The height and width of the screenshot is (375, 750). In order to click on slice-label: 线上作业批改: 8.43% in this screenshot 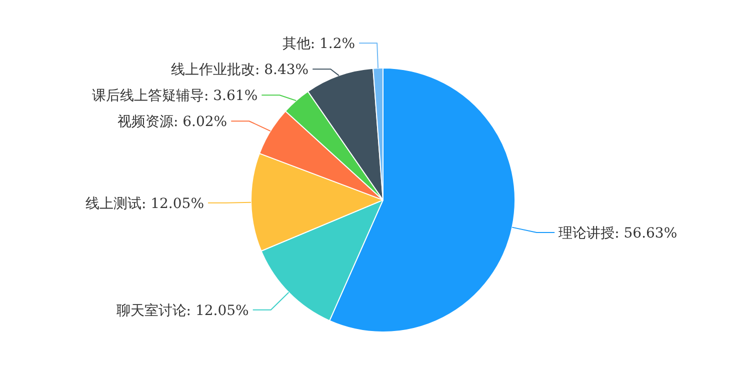, I will do `click(239, 70)`.